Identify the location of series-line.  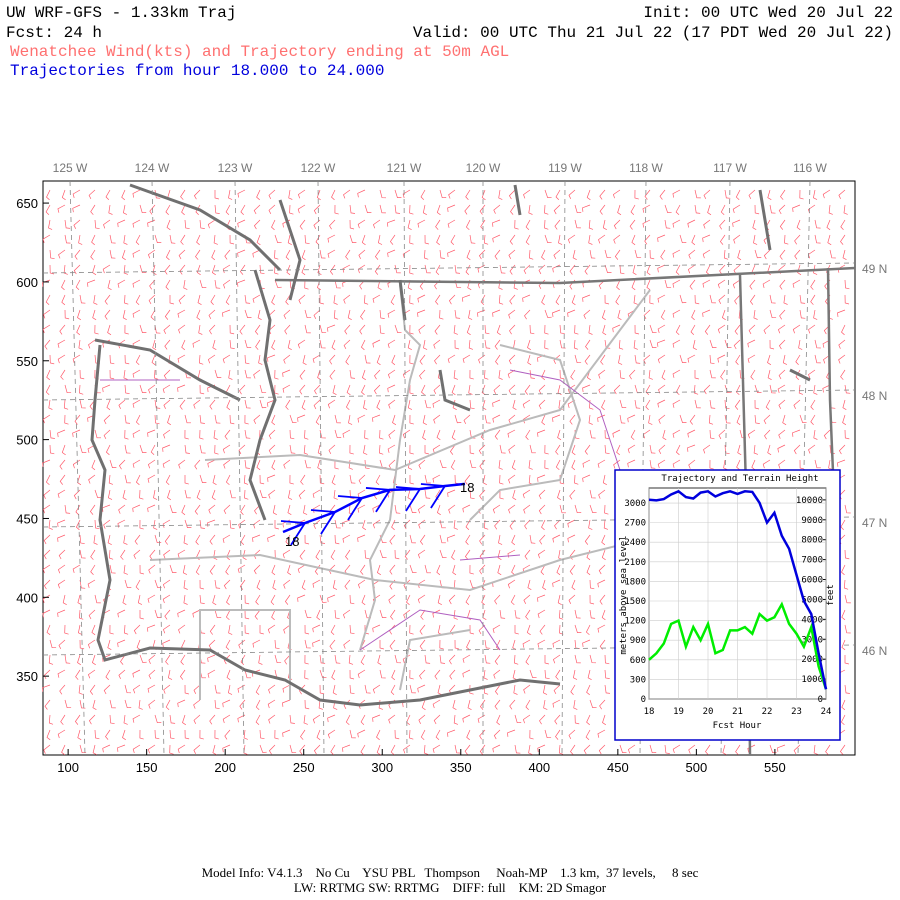
(738, 645).